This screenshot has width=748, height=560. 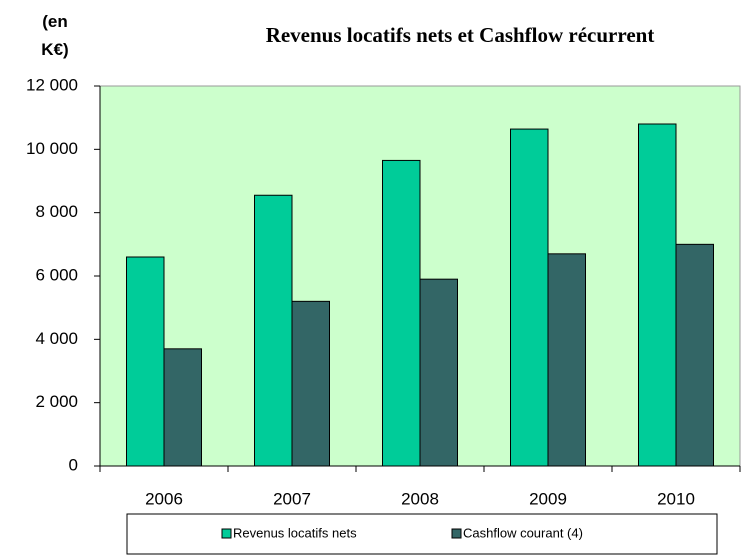 I want to click on y-tick-label: 0, so click(x=73, y=464).